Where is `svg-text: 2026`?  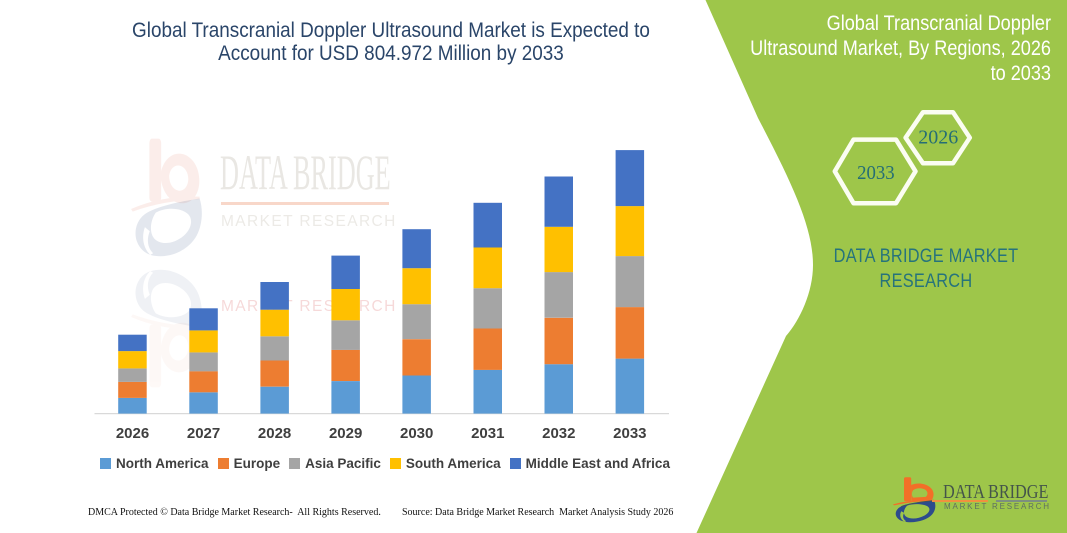
svg-text: 2026 is located at coordinates (938, 138).